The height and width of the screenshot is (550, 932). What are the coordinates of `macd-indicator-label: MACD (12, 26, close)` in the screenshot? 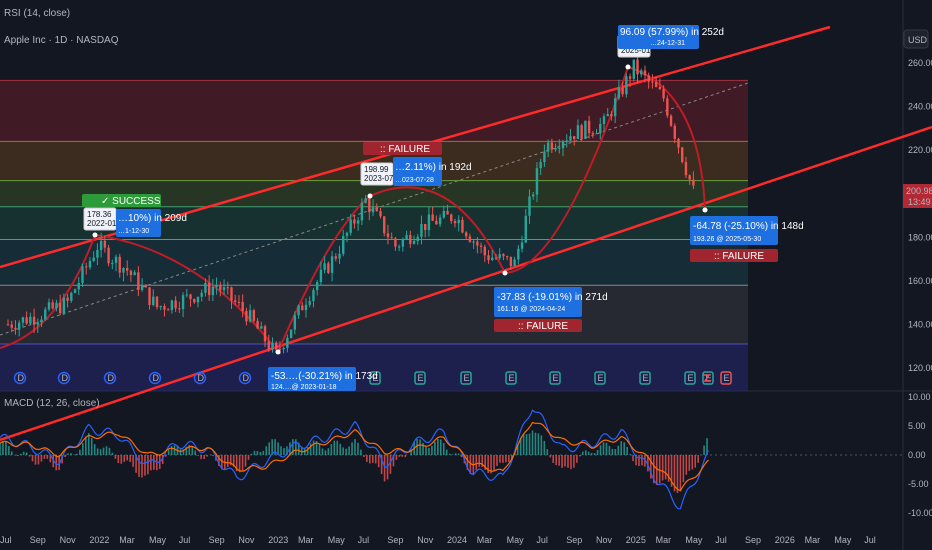 It's located at (52, 403).